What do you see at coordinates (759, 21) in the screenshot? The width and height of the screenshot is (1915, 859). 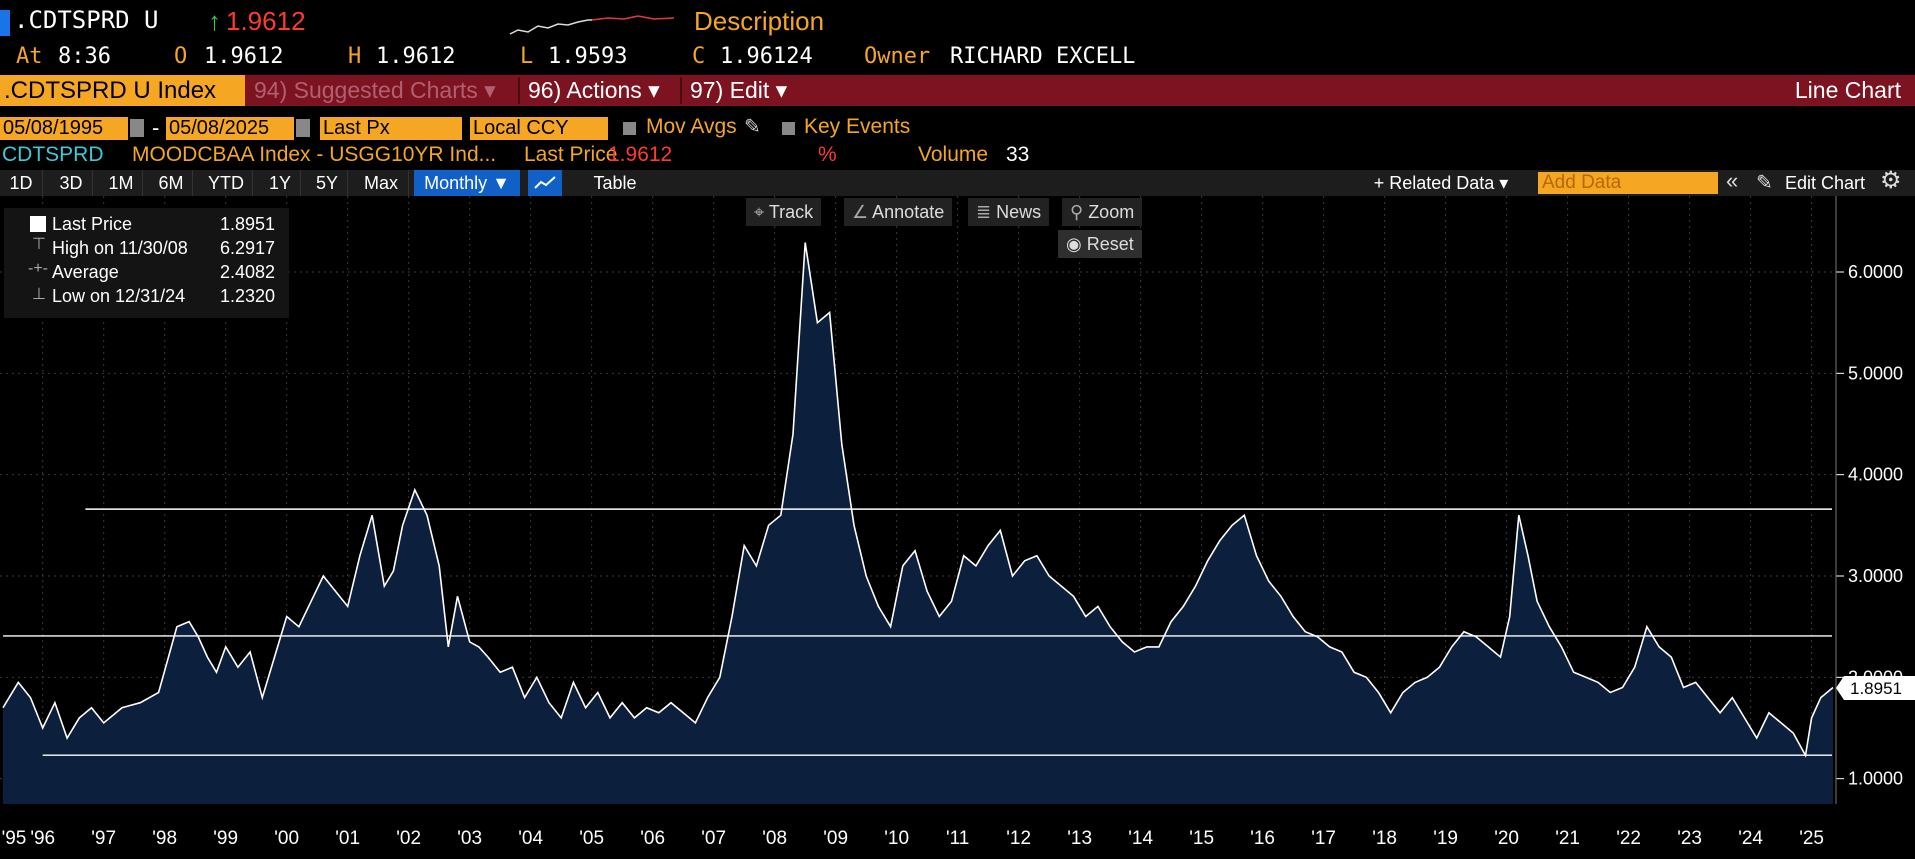 I see `description-link: Description` at bounding box center [759, 21].